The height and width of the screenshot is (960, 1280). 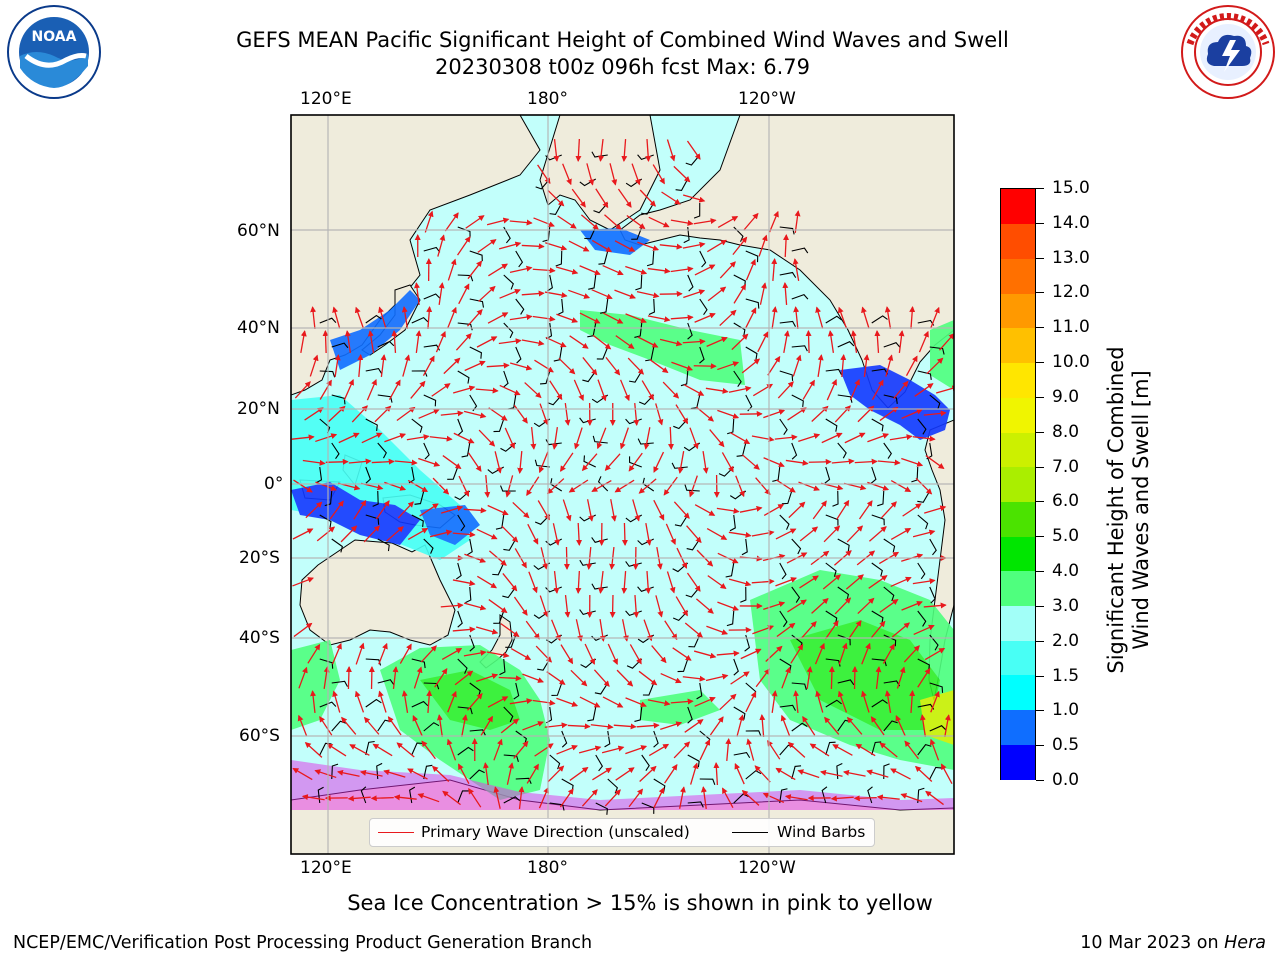 What do you see at coordinates (259, 638) in the screenshot?
I see `lat-label-40s: 40°S` at bounding box center [259, 638].